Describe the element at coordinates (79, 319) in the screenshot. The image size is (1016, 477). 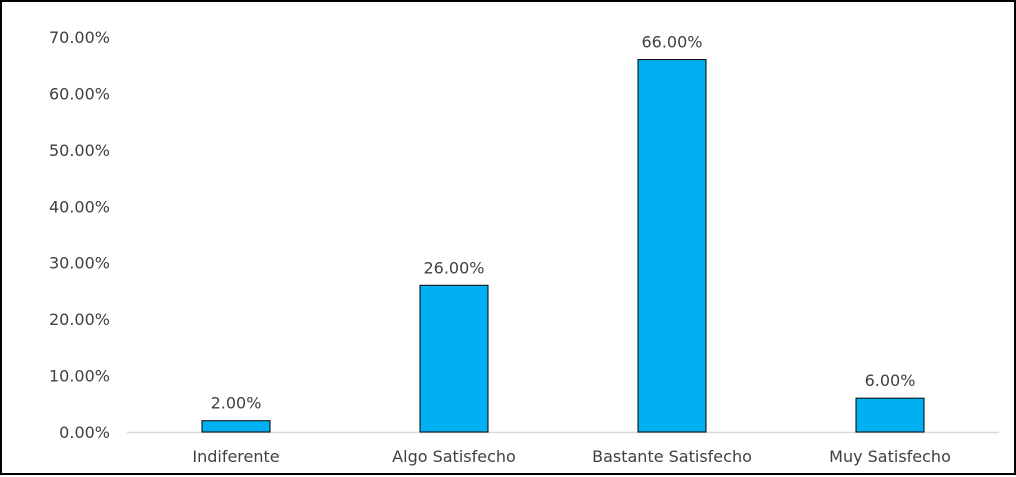
I see `y-tick-label: 20.00%` at that location.